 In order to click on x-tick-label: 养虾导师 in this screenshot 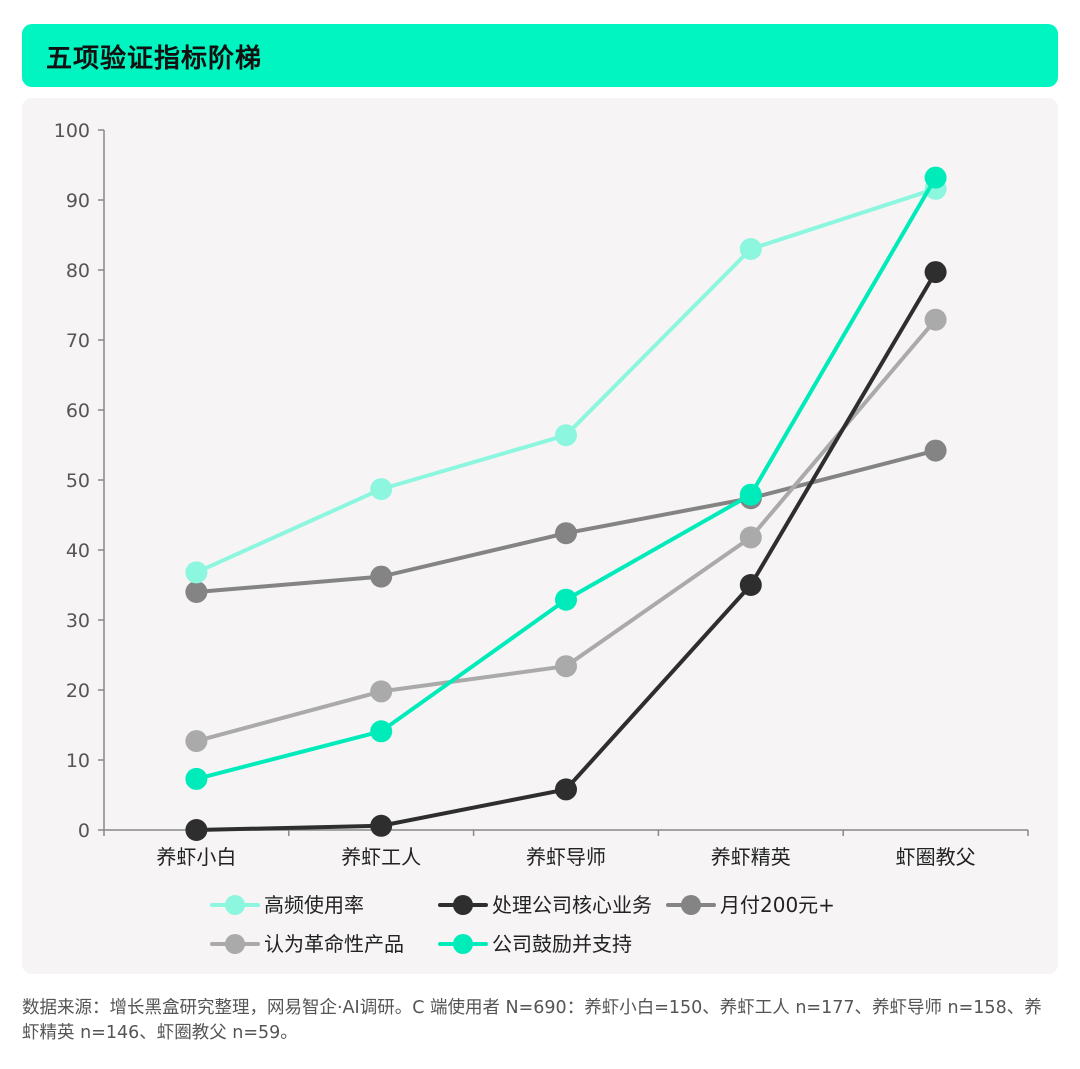, I will do `click(566, 857)`.